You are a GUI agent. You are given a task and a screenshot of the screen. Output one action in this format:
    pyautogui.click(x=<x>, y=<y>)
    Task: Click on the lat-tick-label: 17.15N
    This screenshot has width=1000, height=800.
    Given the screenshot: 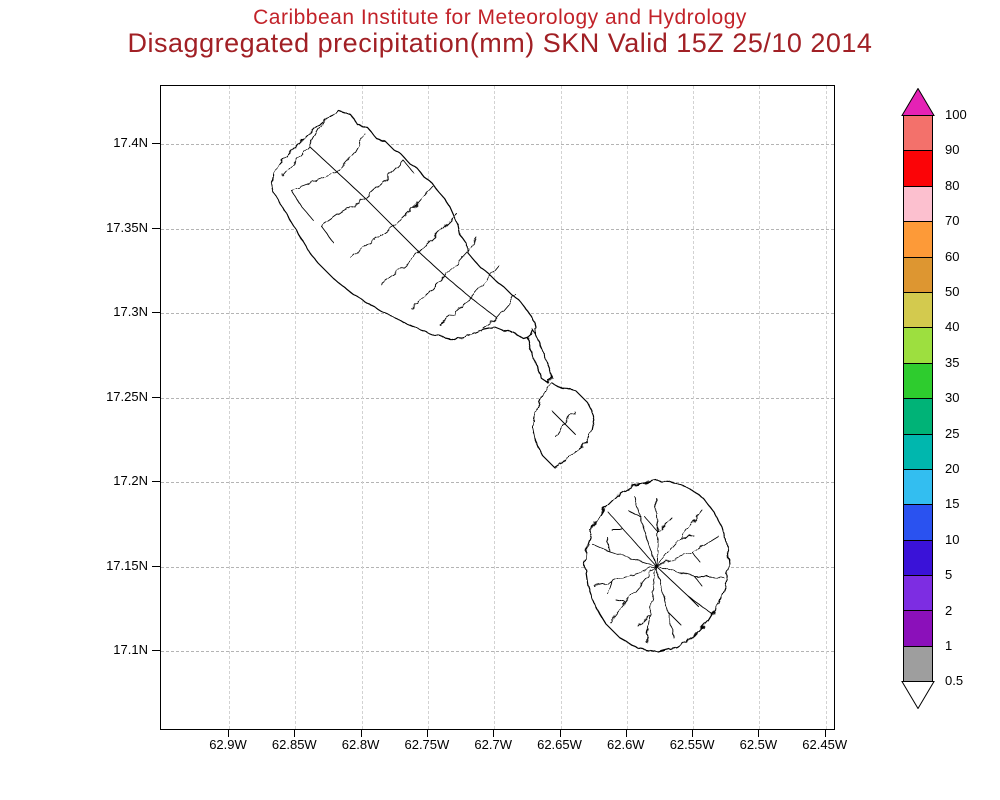 What is the action you would take?
    pyautogui.click(x=127, y=565)
    